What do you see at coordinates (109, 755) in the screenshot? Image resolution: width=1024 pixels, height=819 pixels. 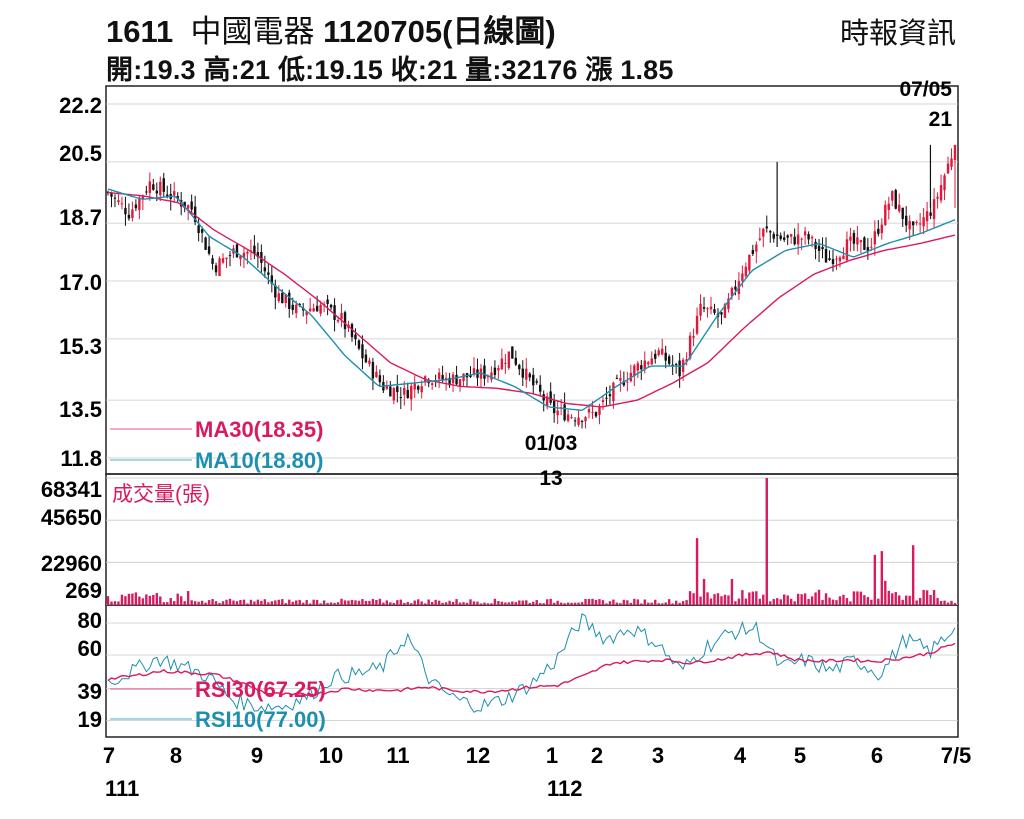 I see `x-tick: 7` at bounding box center [109, 755].